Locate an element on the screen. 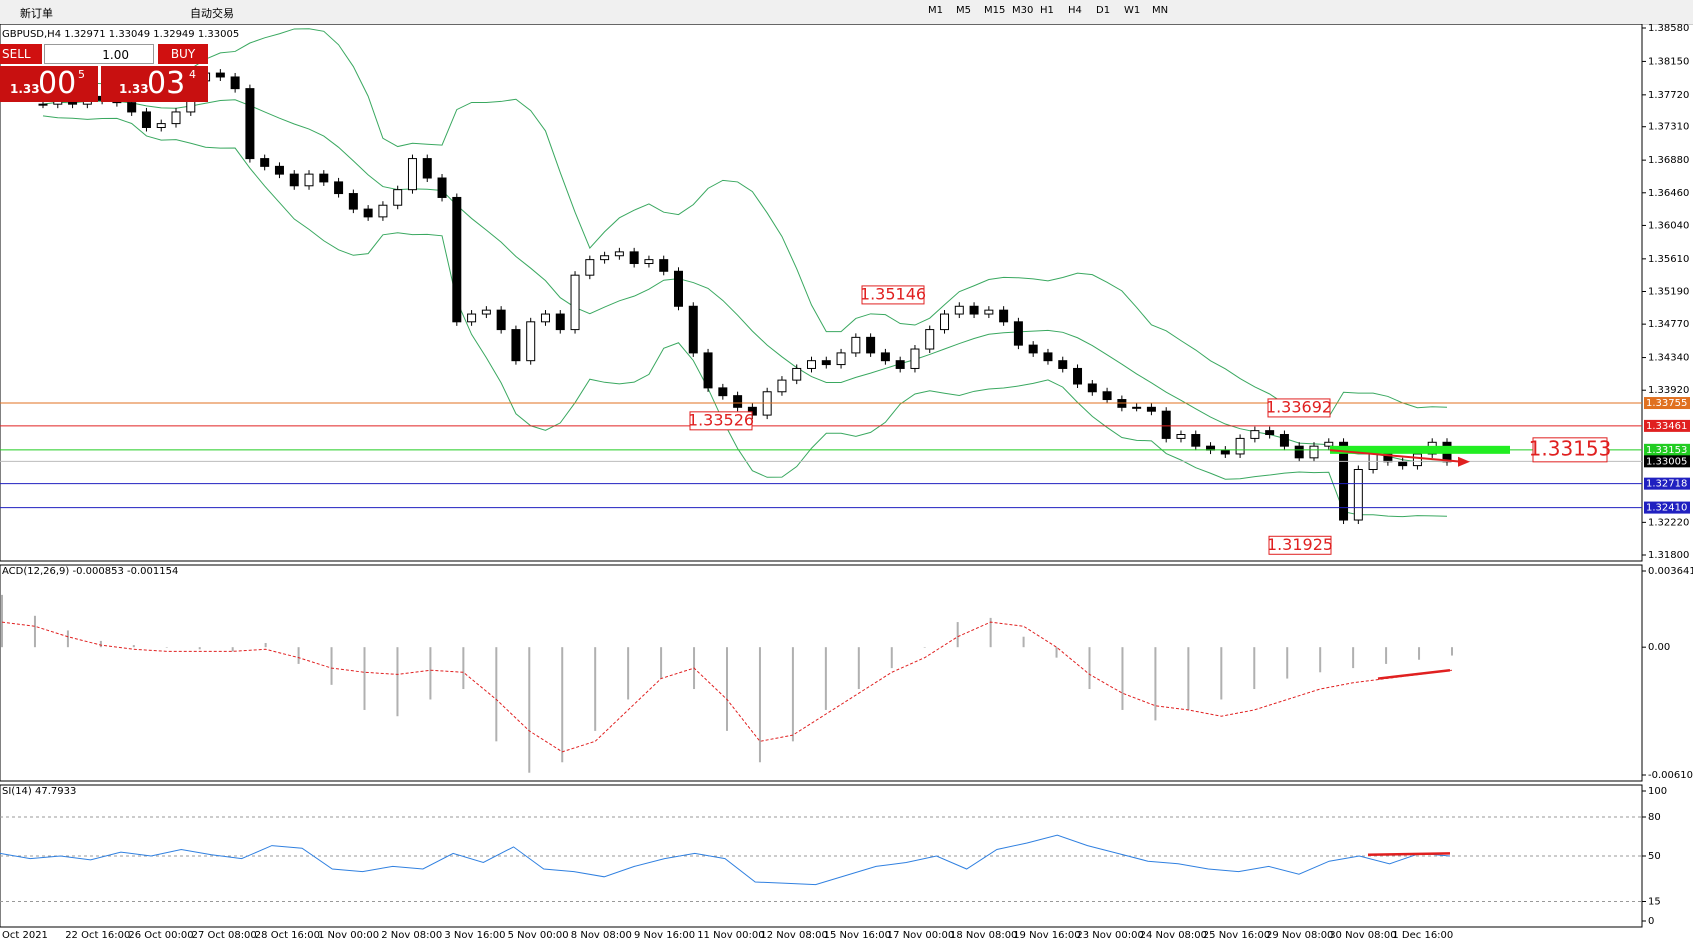 The height and width of the screenshot is (945, 1693). timeframe-button: M1 is located at coordinates (935, 10).